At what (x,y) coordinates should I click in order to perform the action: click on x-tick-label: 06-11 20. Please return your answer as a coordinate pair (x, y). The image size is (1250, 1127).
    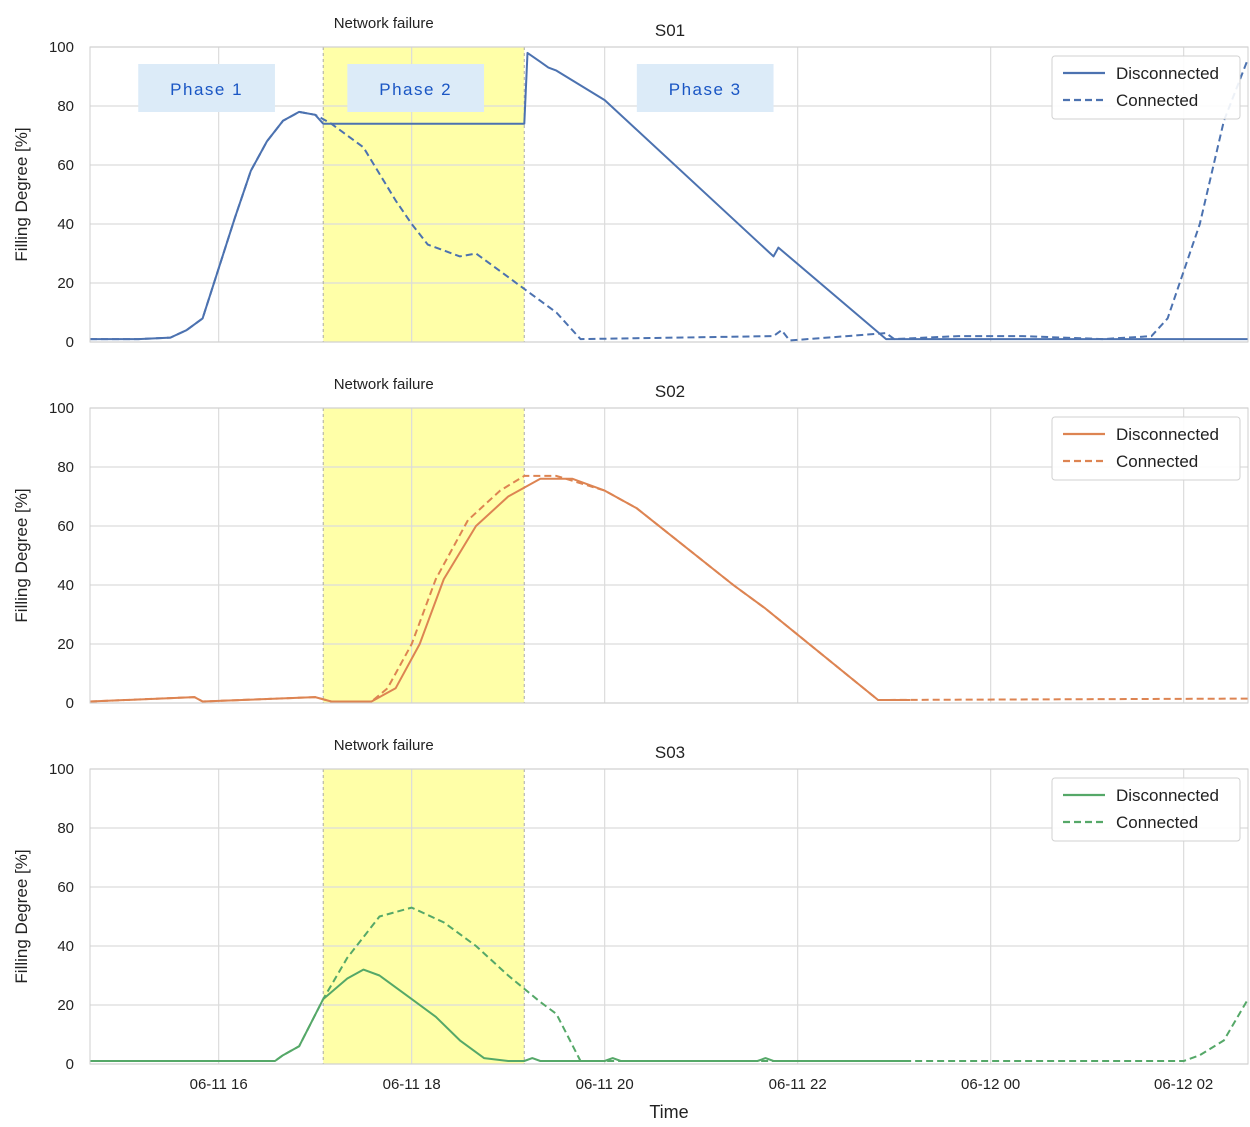
    Looking at the image, I should click on (605, 1084).